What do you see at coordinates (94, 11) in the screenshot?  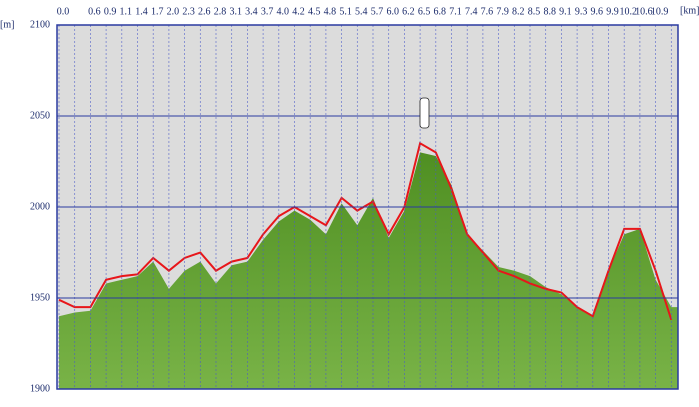 I see `x-tick-label: 0.6` at bounding box center [94, 11].